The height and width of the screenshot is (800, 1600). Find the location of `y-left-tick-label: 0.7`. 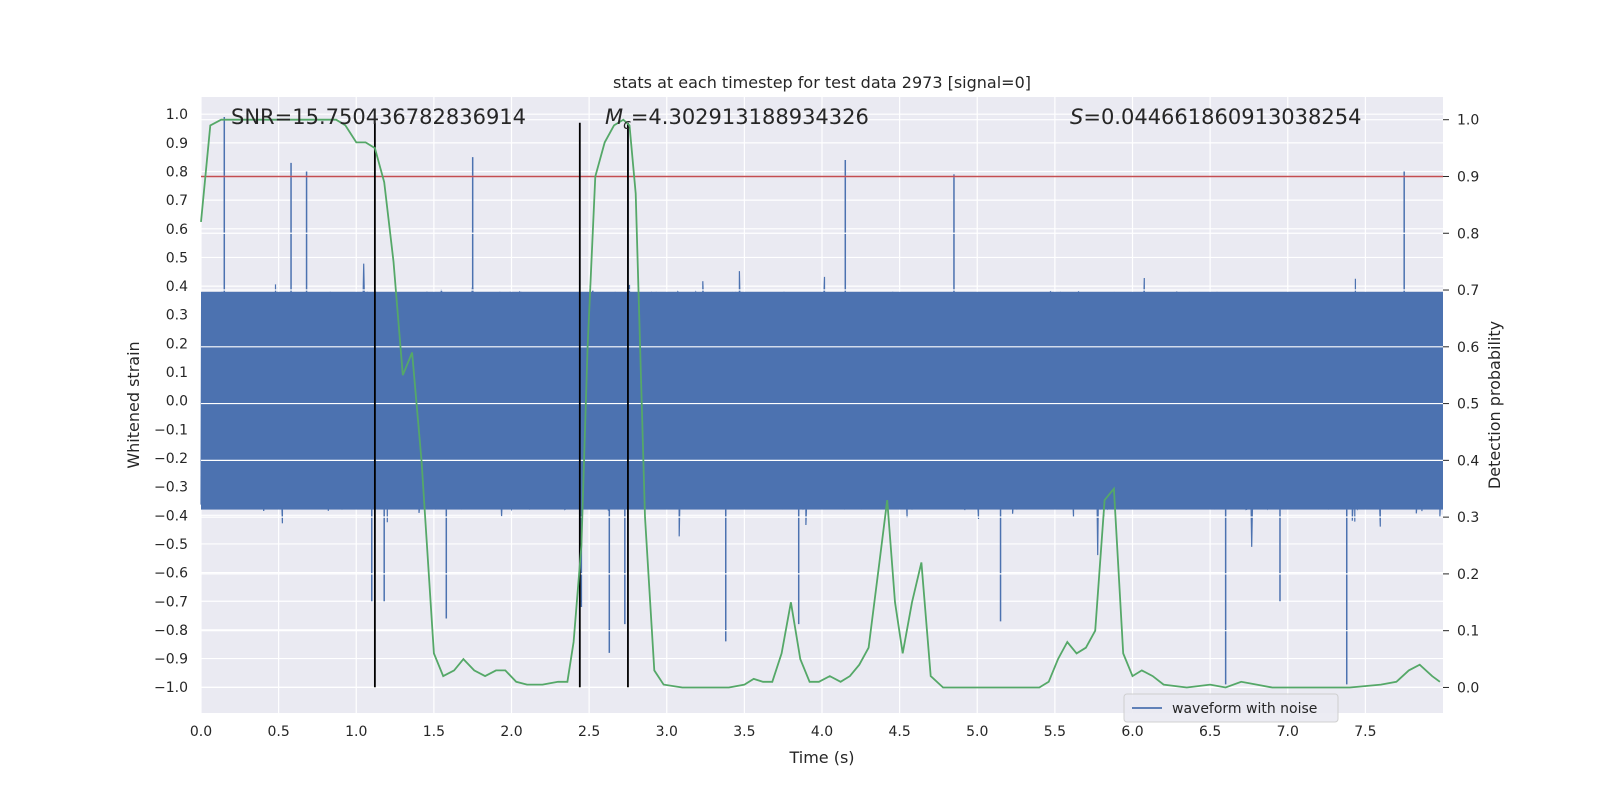

y-left-tick-label: 0.7 is located at coordinates (177, 201).